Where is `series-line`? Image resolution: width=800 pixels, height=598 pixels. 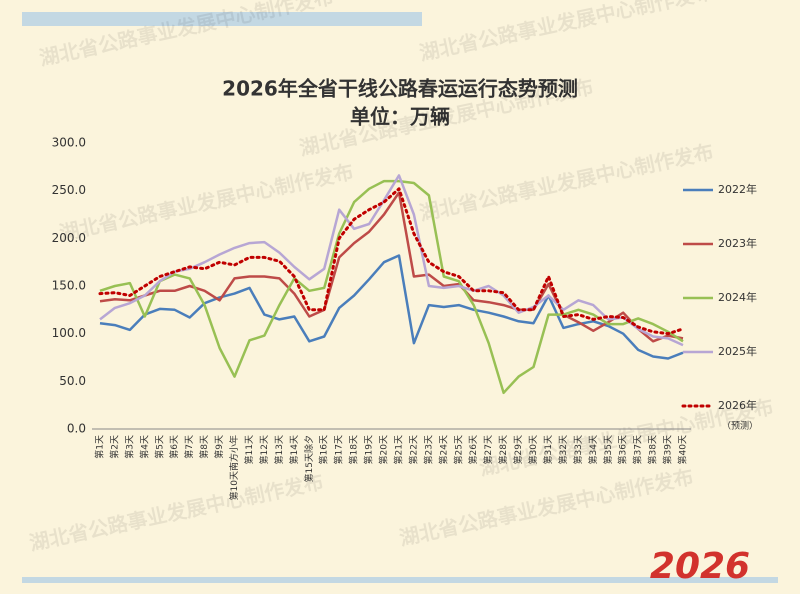
series-line is located at coordinates (391, 307).